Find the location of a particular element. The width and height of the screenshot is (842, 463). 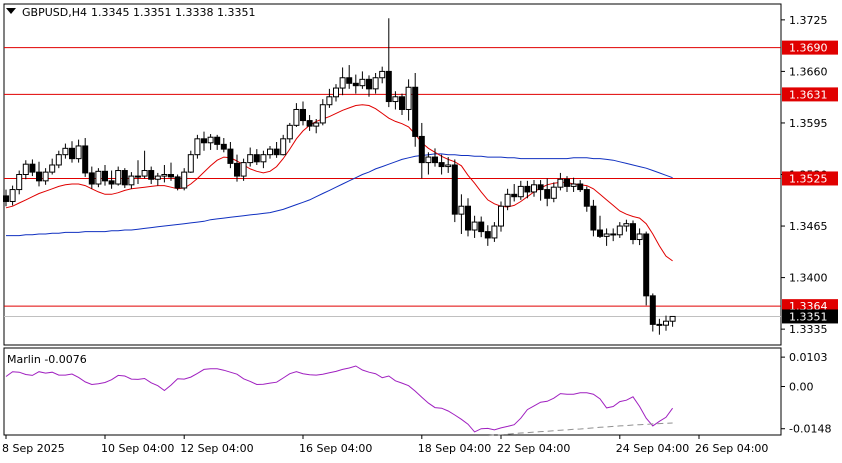

time-axis-label: 24 Sep 04:00 is located at coordinates (652, 448).